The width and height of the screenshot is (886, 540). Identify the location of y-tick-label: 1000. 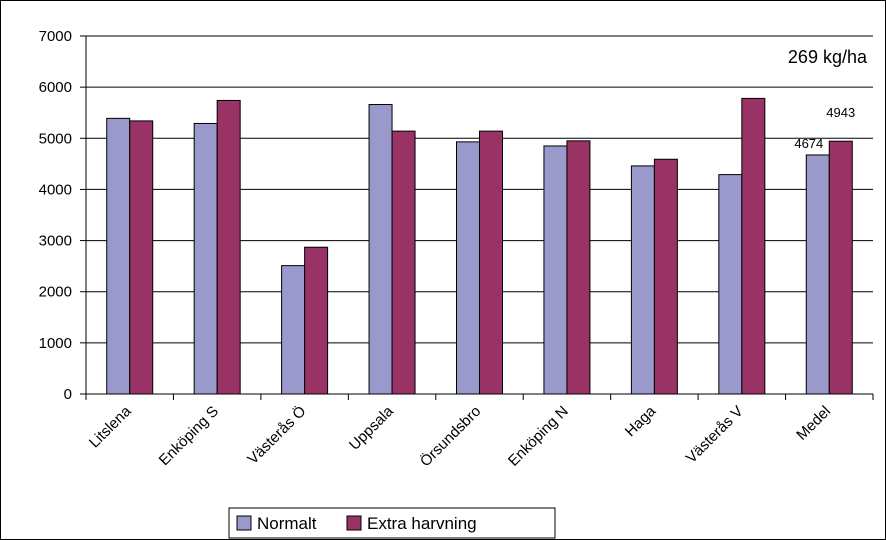
(55, 343).